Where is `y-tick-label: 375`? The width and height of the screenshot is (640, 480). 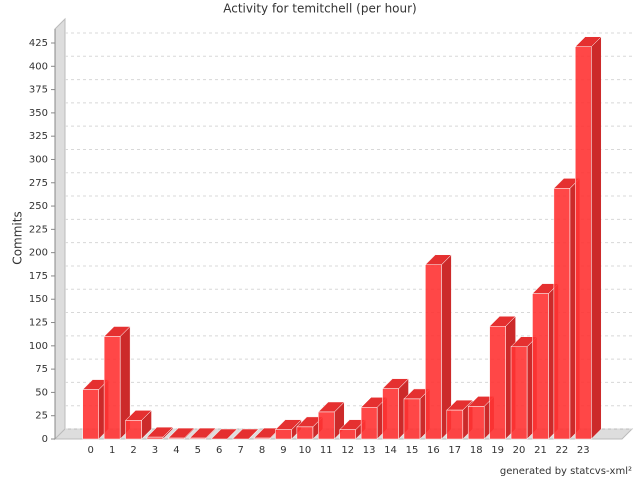 y-tick-label: 375 is located at coordinates (38, 90).